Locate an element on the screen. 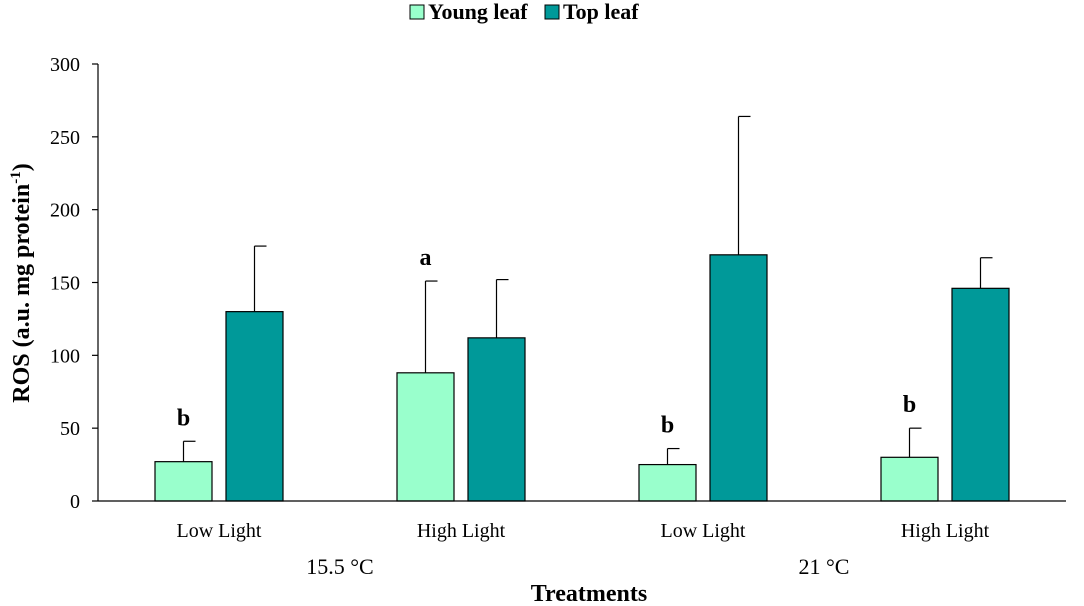  y-tick-label: 50 is located at coordinates (70, 429).